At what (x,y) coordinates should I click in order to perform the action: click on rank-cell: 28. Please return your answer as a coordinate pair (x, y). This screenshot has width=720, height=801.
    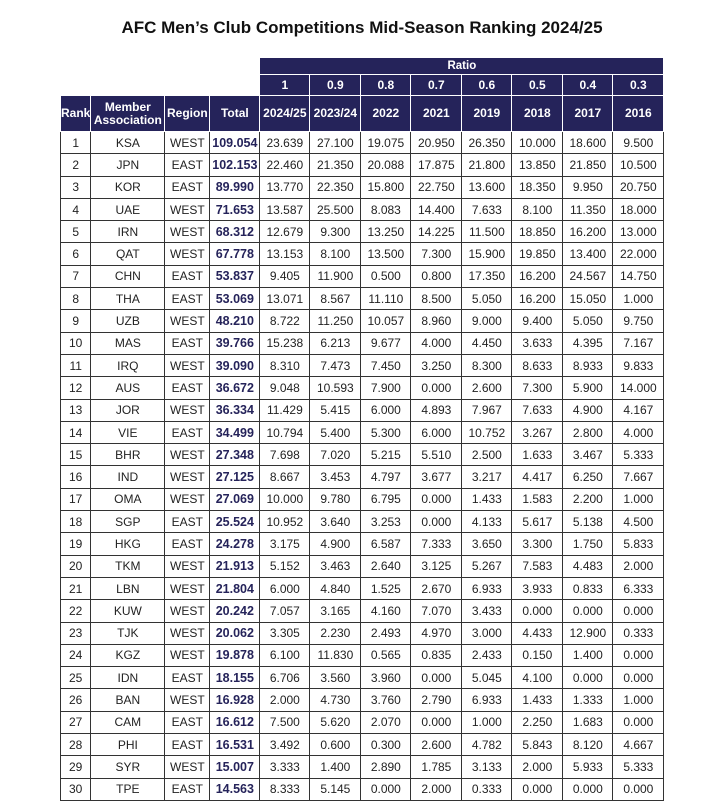
    Looking at the image, I should click on (75, 745).